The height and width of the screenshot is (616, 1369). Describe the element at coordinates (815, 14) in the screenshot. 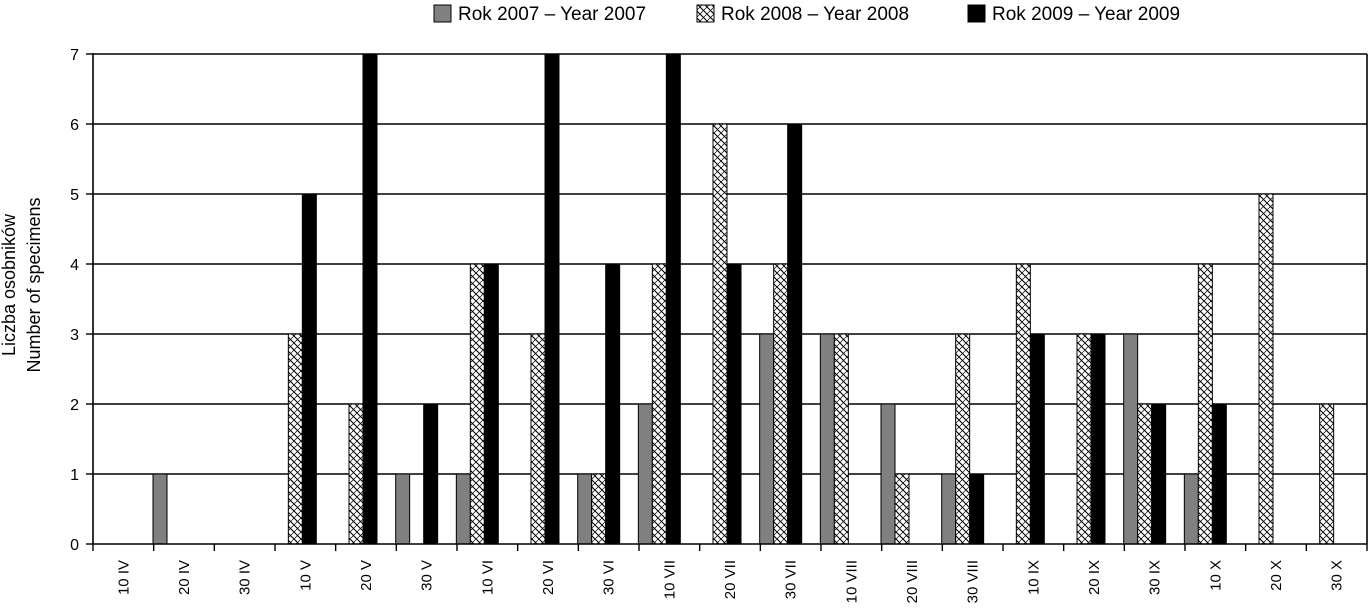

I see `legend-label-2: Rok 2008 – Year 2008` at that location.